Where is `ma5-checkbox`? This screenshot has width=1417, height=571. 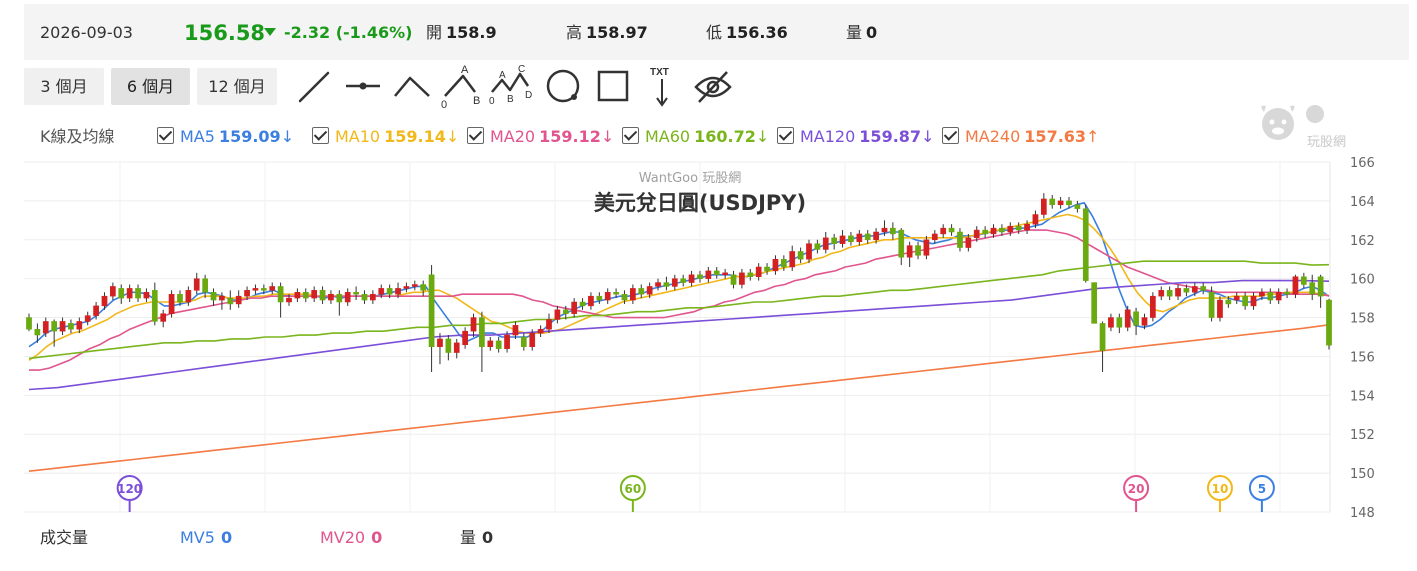 ma5-checkbox is located at coordinates (165, 135).